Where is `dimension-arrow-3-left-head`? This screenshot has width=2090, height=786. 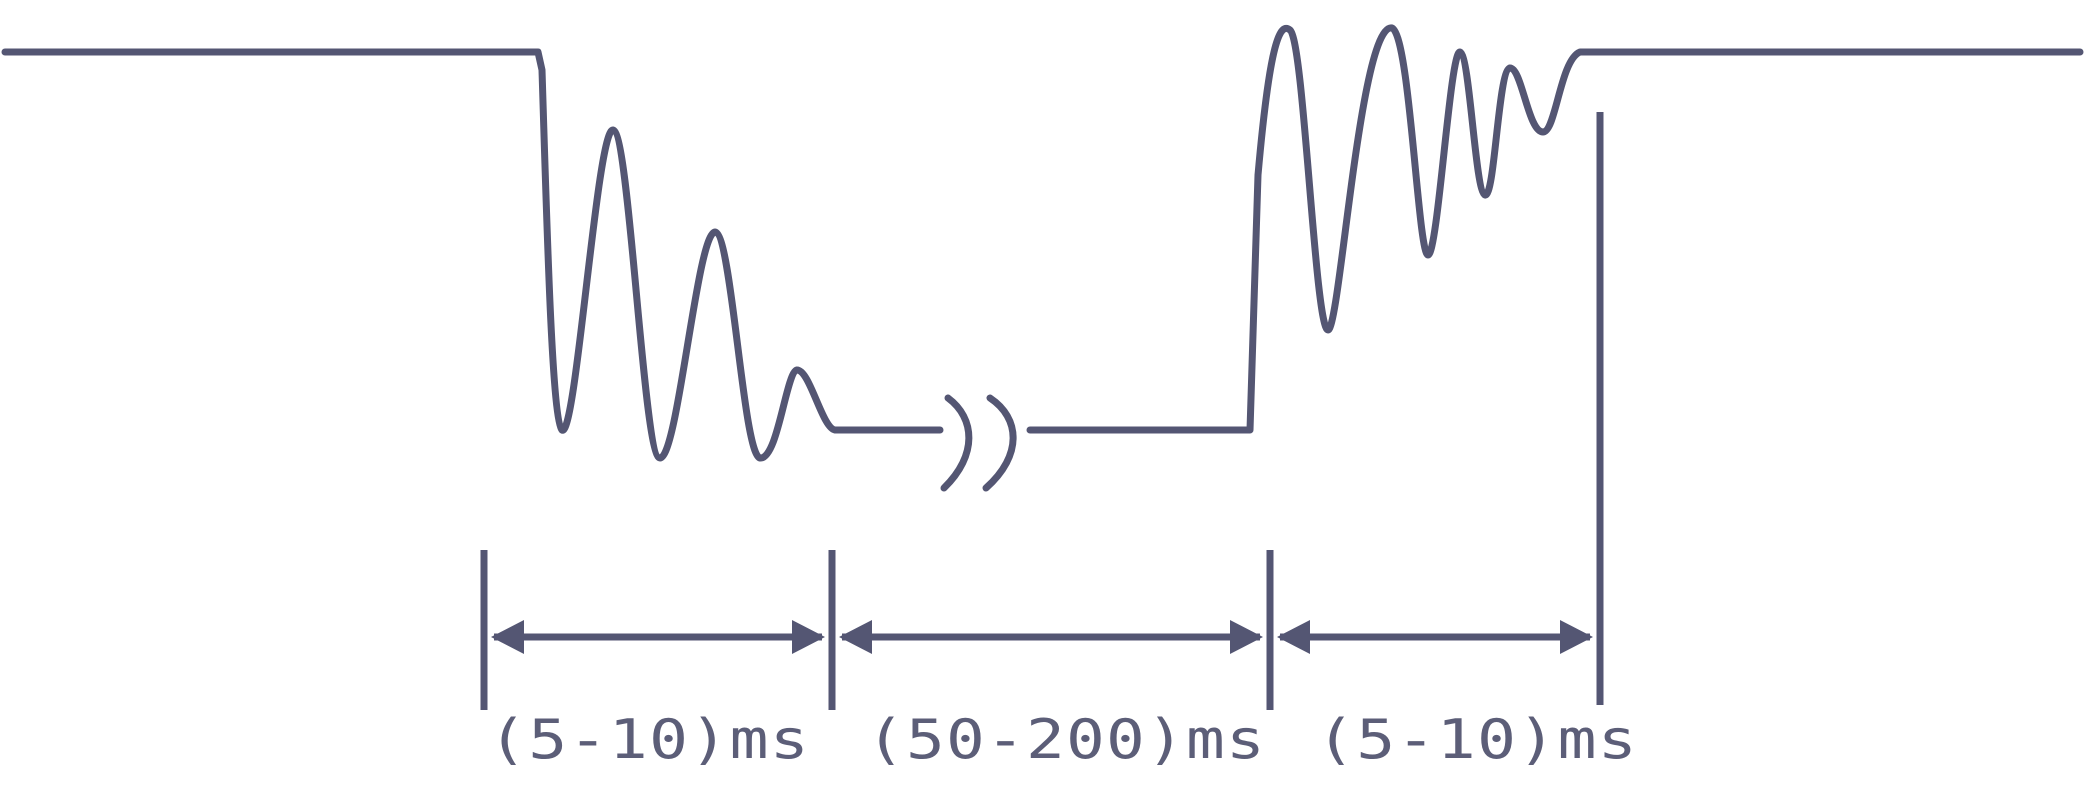
dimension-arrow-3-left-head is located at coordinates (1293, 637).